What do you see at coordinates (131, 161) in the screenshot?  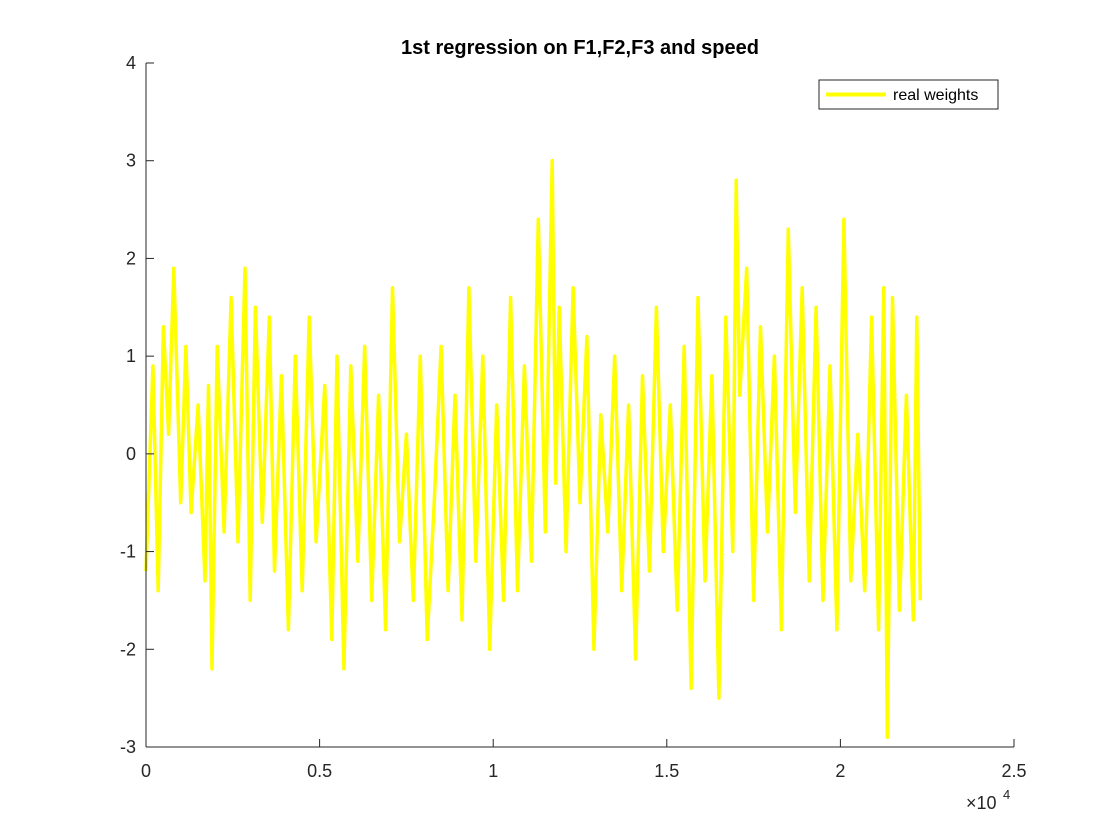 I see `y-tick-label: 3` at bounding box center [131, 161].